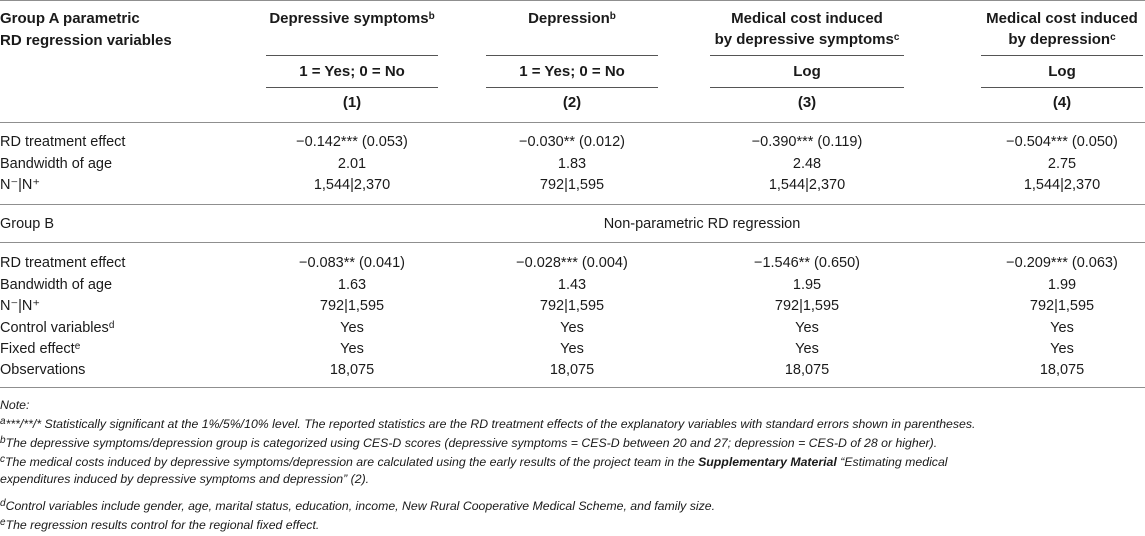 The height and width of the screenshot is (536, 1145). Describe the element at coordinates (56, 164) in the screenshot. I see `group-a-row-label: Bandwidth of age` at that location.